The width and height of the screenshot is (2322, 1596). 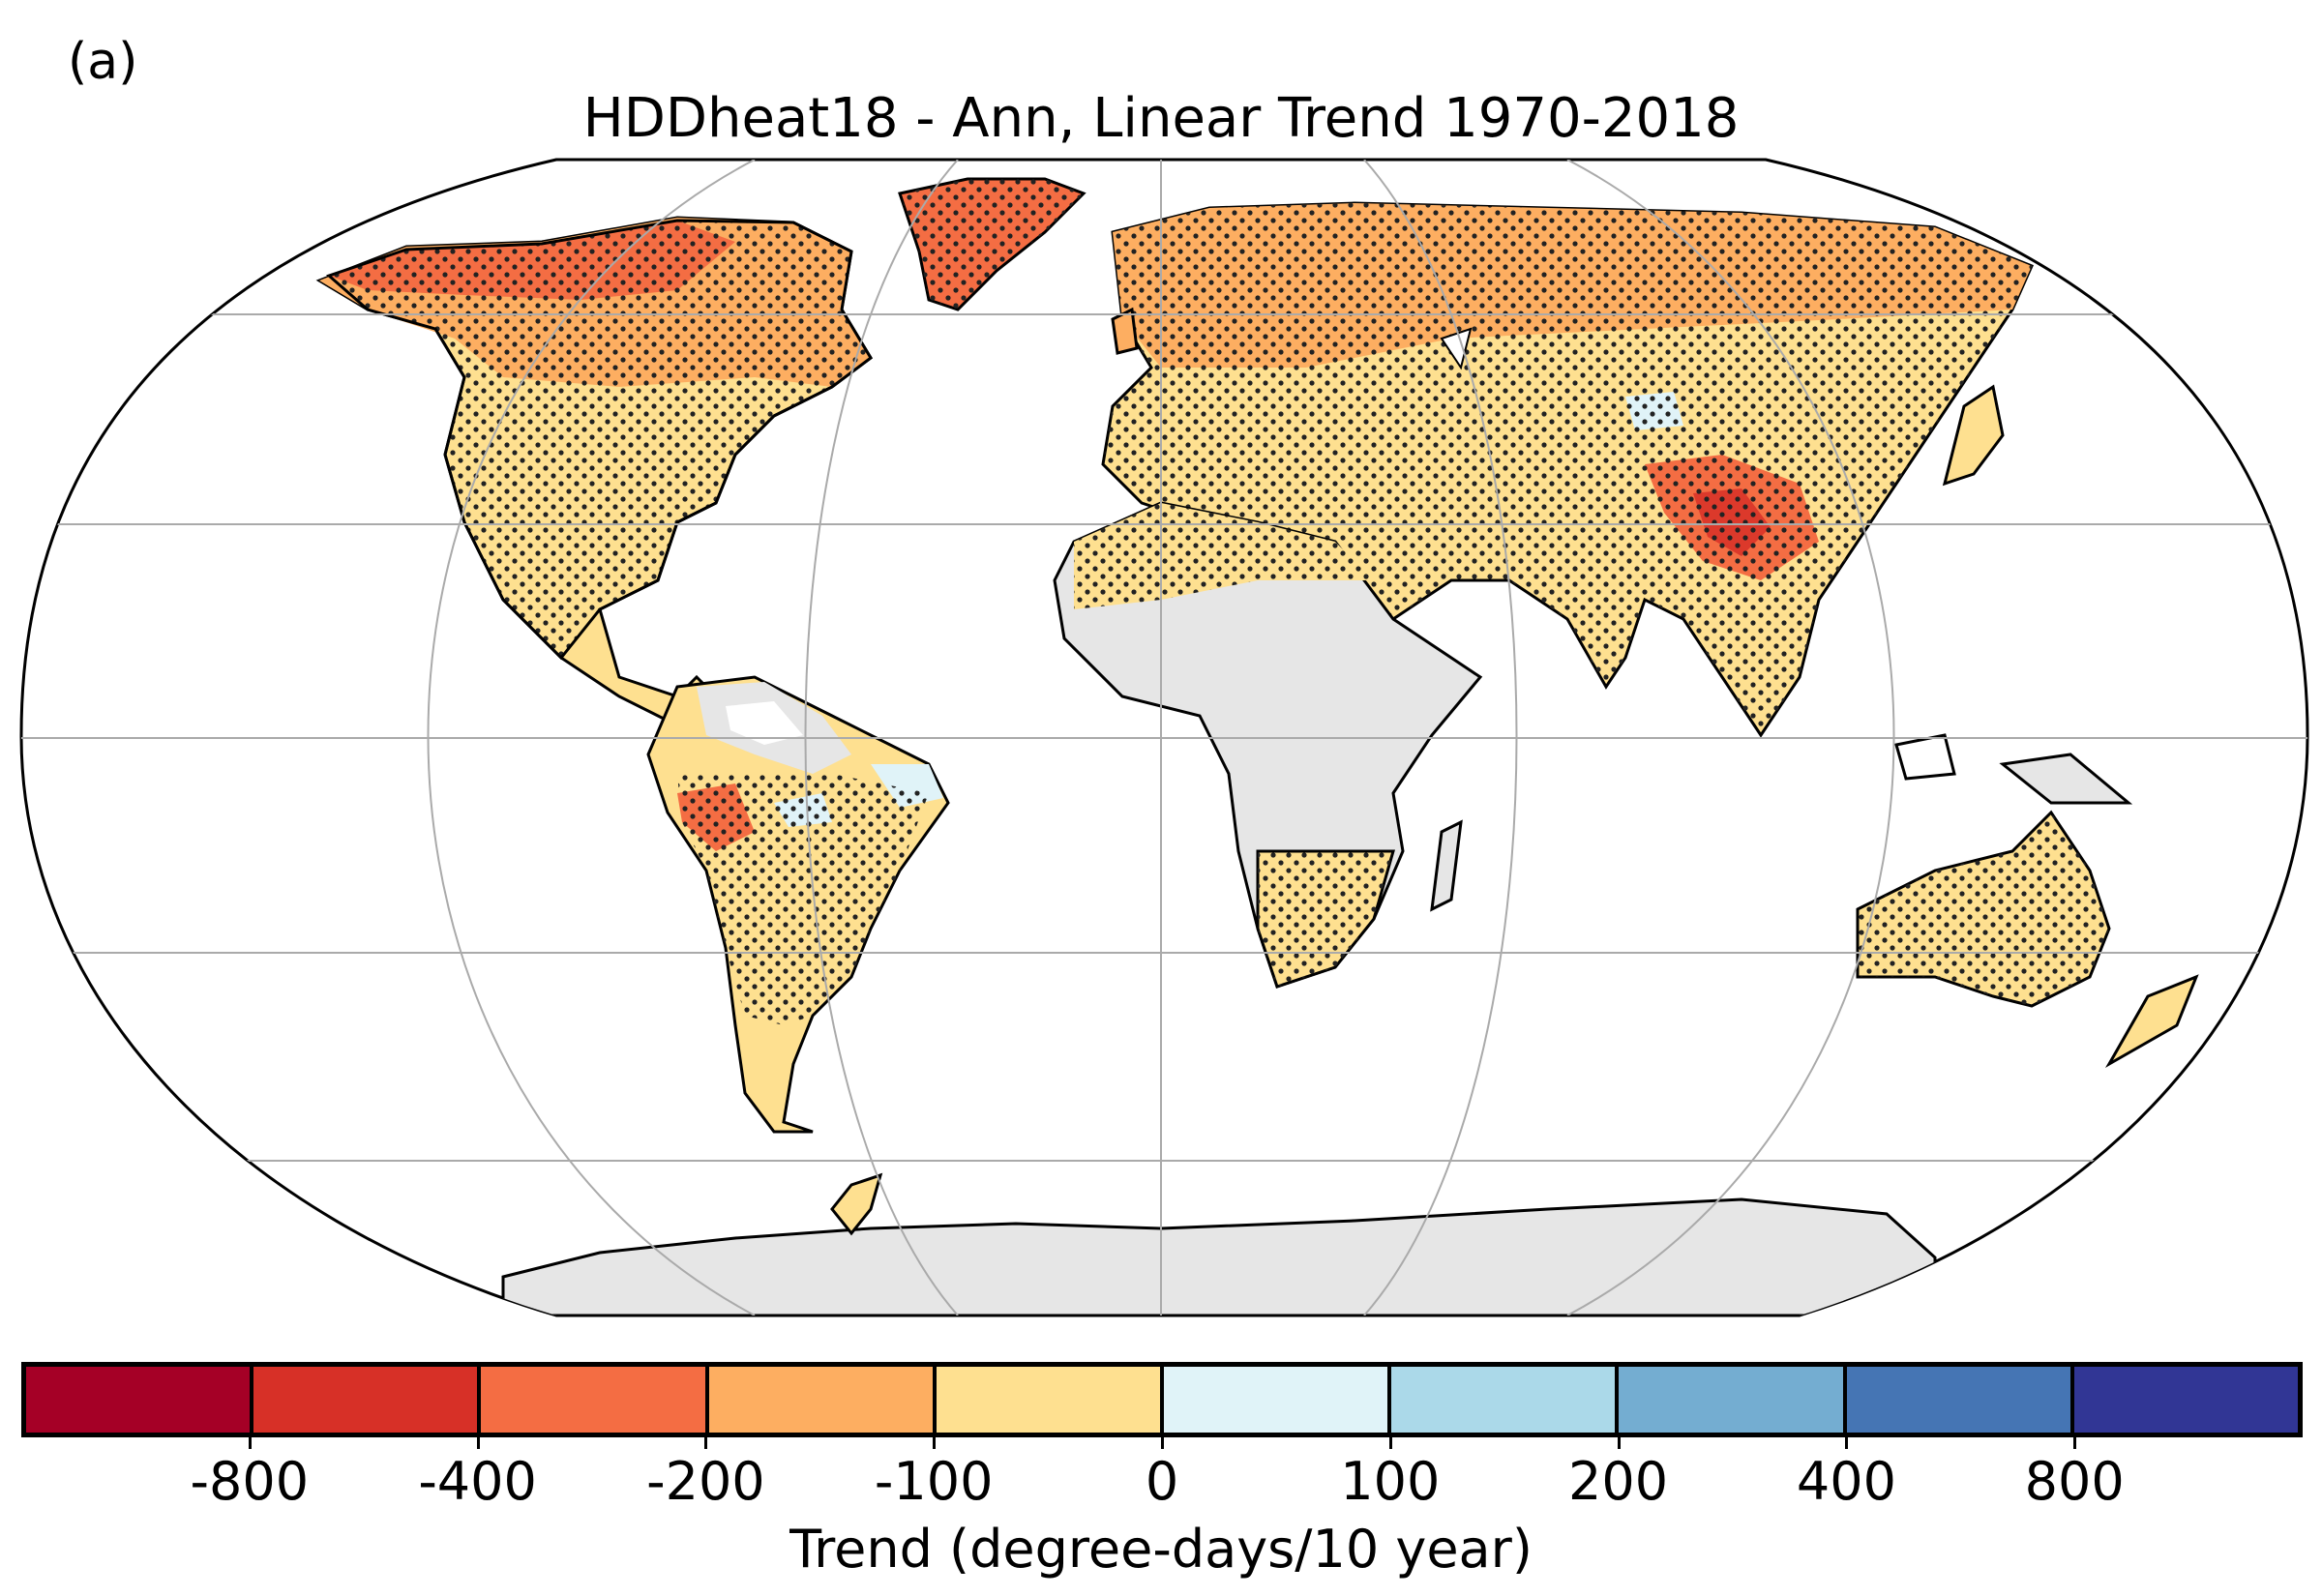 What do you see at coordinates (103, 62) in the screenshot?
I see `panel-label: (a)` at bounding box center [103, 62].